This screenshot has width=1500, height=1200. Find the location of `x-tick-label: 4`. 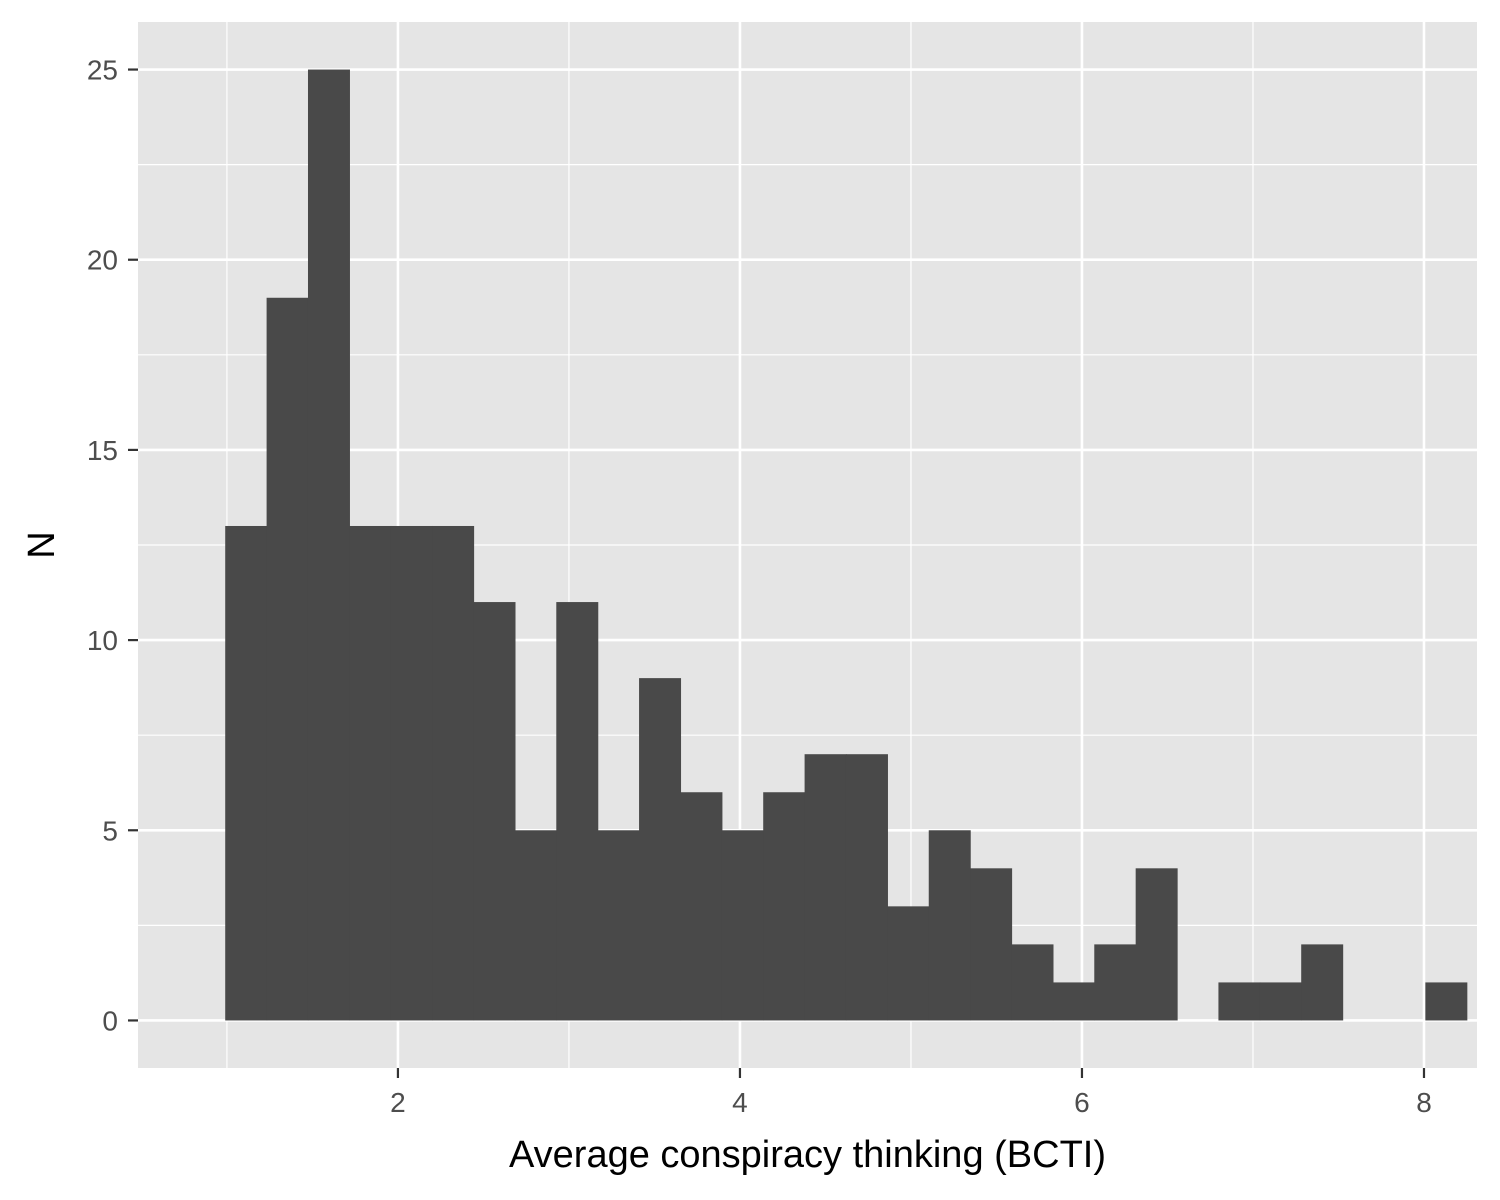

x-tick-label: 4 is located at coordinates (740, 1102).